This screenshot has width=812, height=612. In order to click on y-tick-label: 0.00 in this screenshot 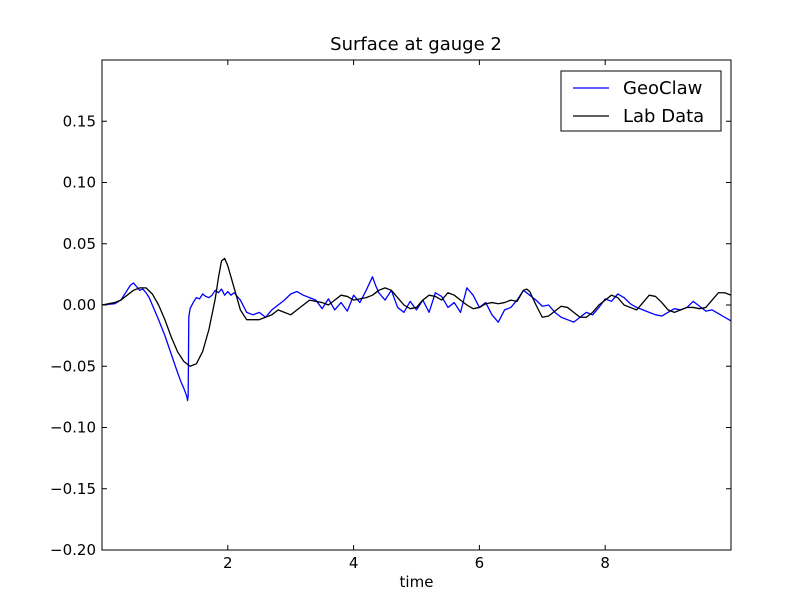, I will do `click(79, 305)`.